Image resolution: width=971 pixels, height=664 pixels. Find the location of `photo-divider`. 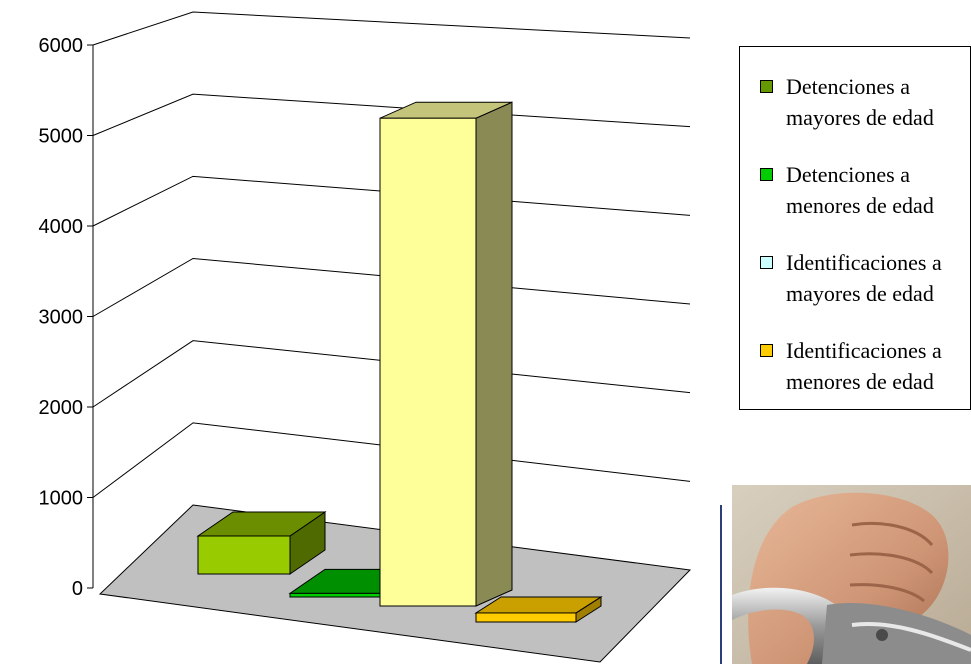

photo-divider is located at coordinates (721, 584).